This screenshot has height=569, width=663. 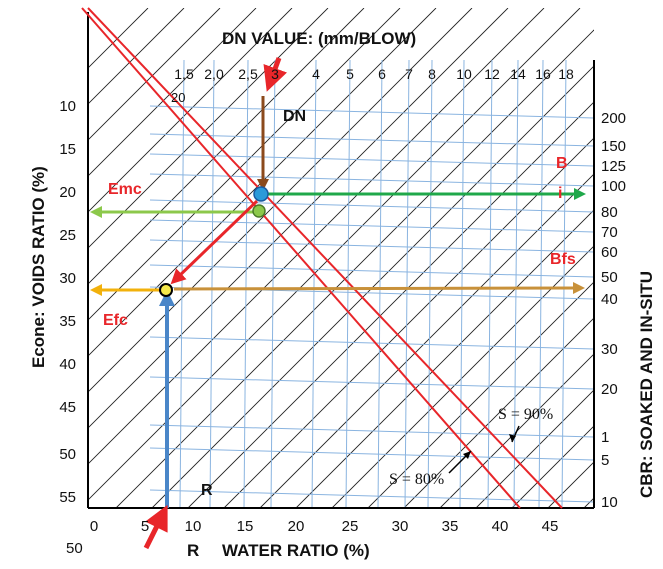 What do you see at coordinates (563, 259) in the screenshot?
I see `bfs-label: Bfs` at bounding box center [563, 259].